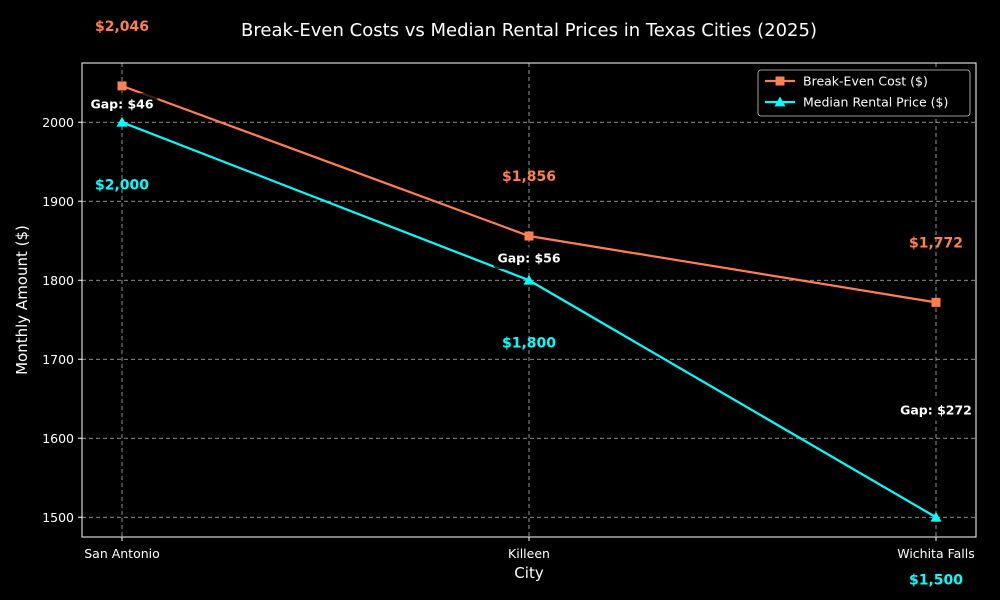  Describe the element at coordinates (529, 573) in the screenshot. I see `x-axis-label: City` at that location.